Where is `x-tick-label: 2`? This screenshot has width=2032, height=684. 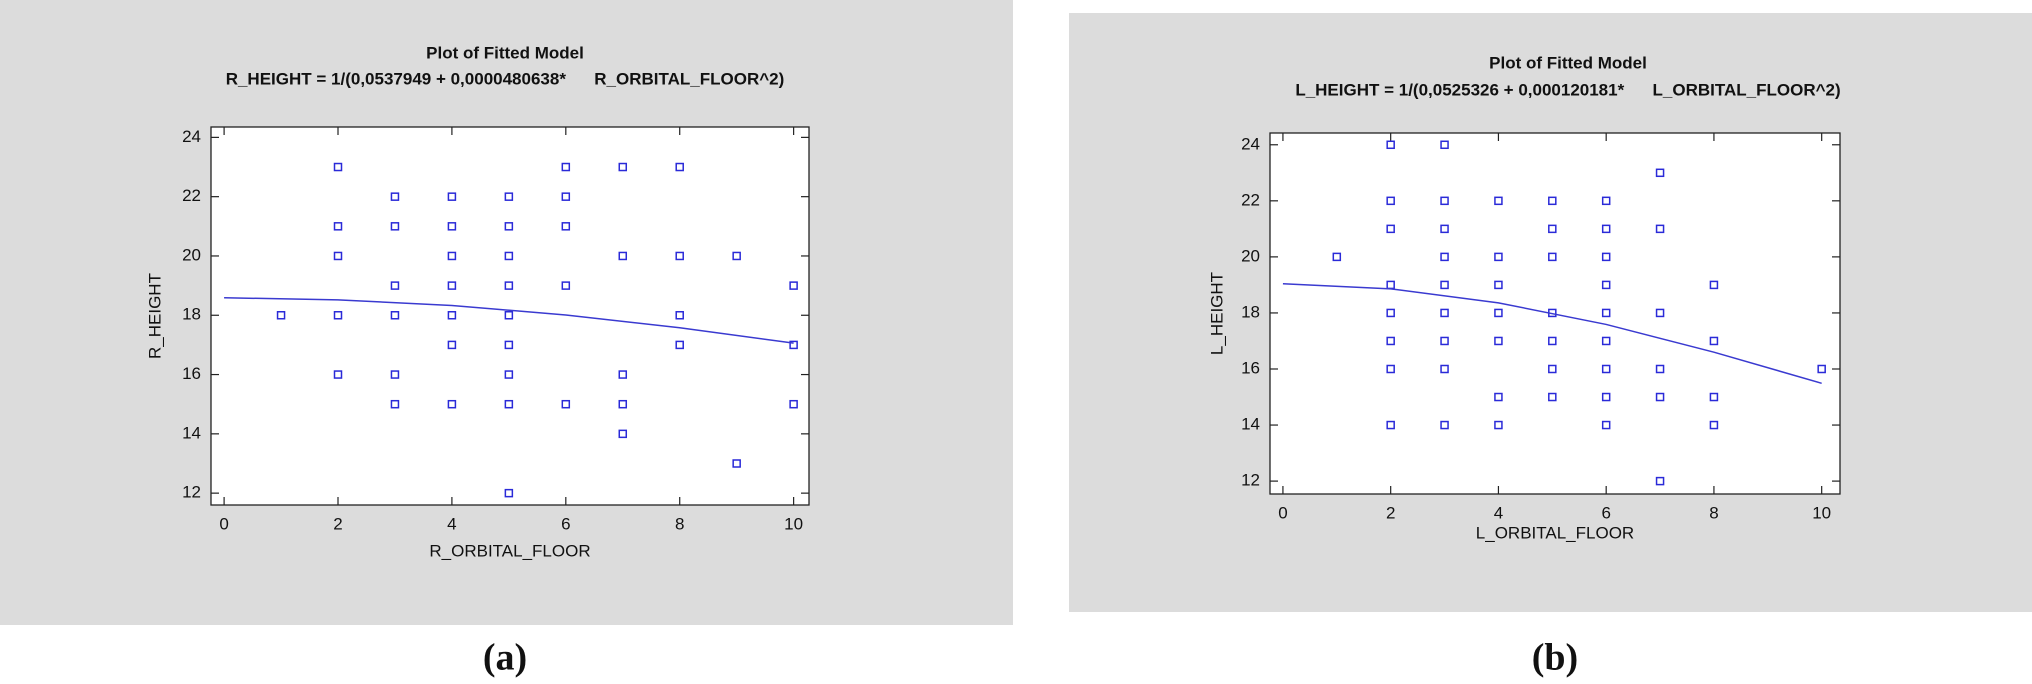
x-tick-label: 2 is located at coordinates (1390, 512).